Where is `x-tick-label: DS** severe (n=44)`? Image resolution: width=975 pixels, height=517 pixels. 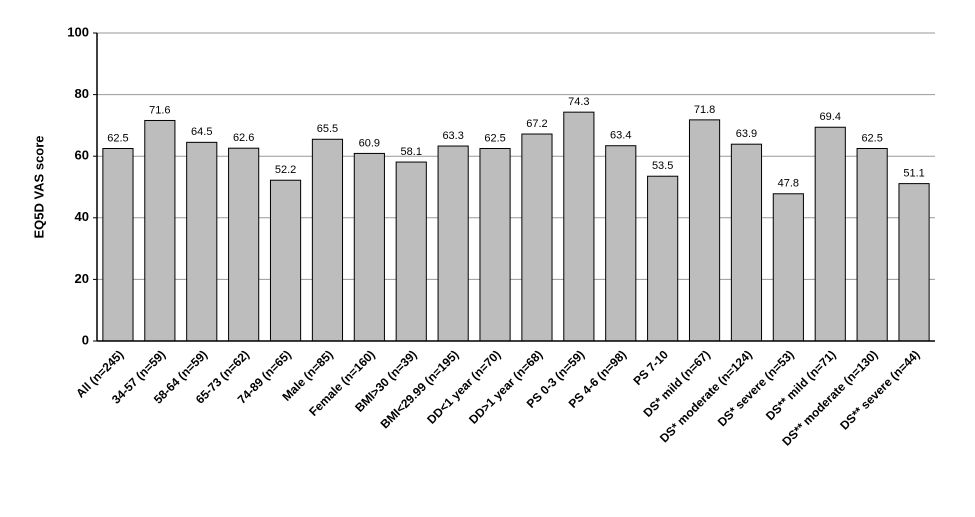
x-tick-label: DS** severe (n=44) is located at coordinates (879, 389).